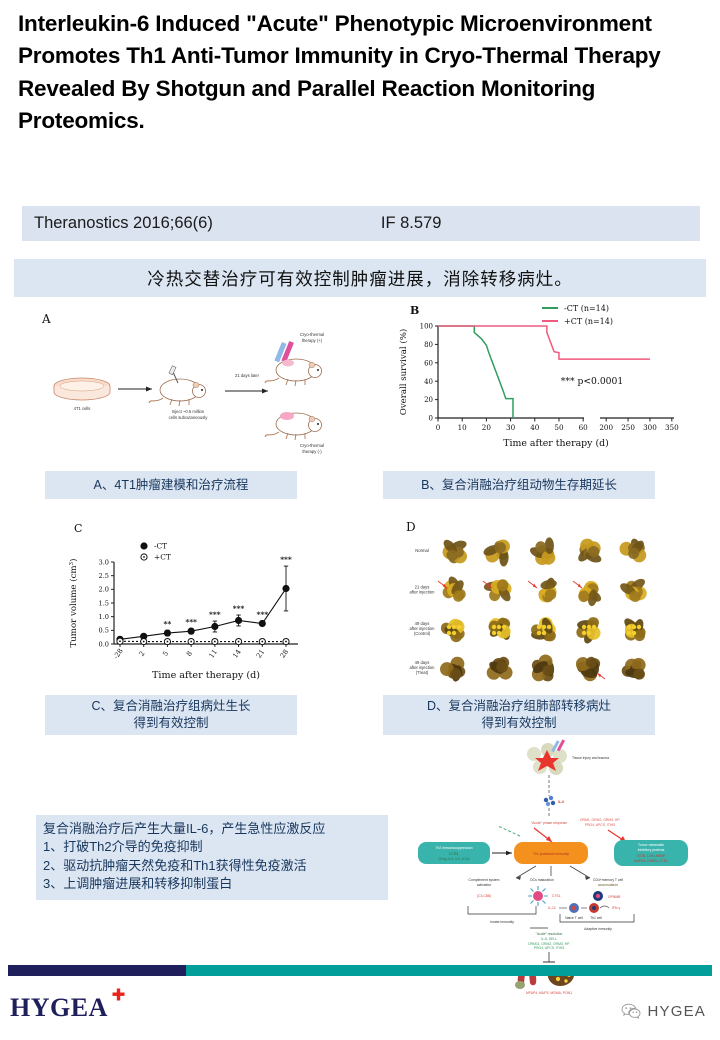 This screenshot has height=1040, width=720. I want to click on journal-info-bar: Theranostics 2016;66(6) IF 8.579, so click(361, 223).